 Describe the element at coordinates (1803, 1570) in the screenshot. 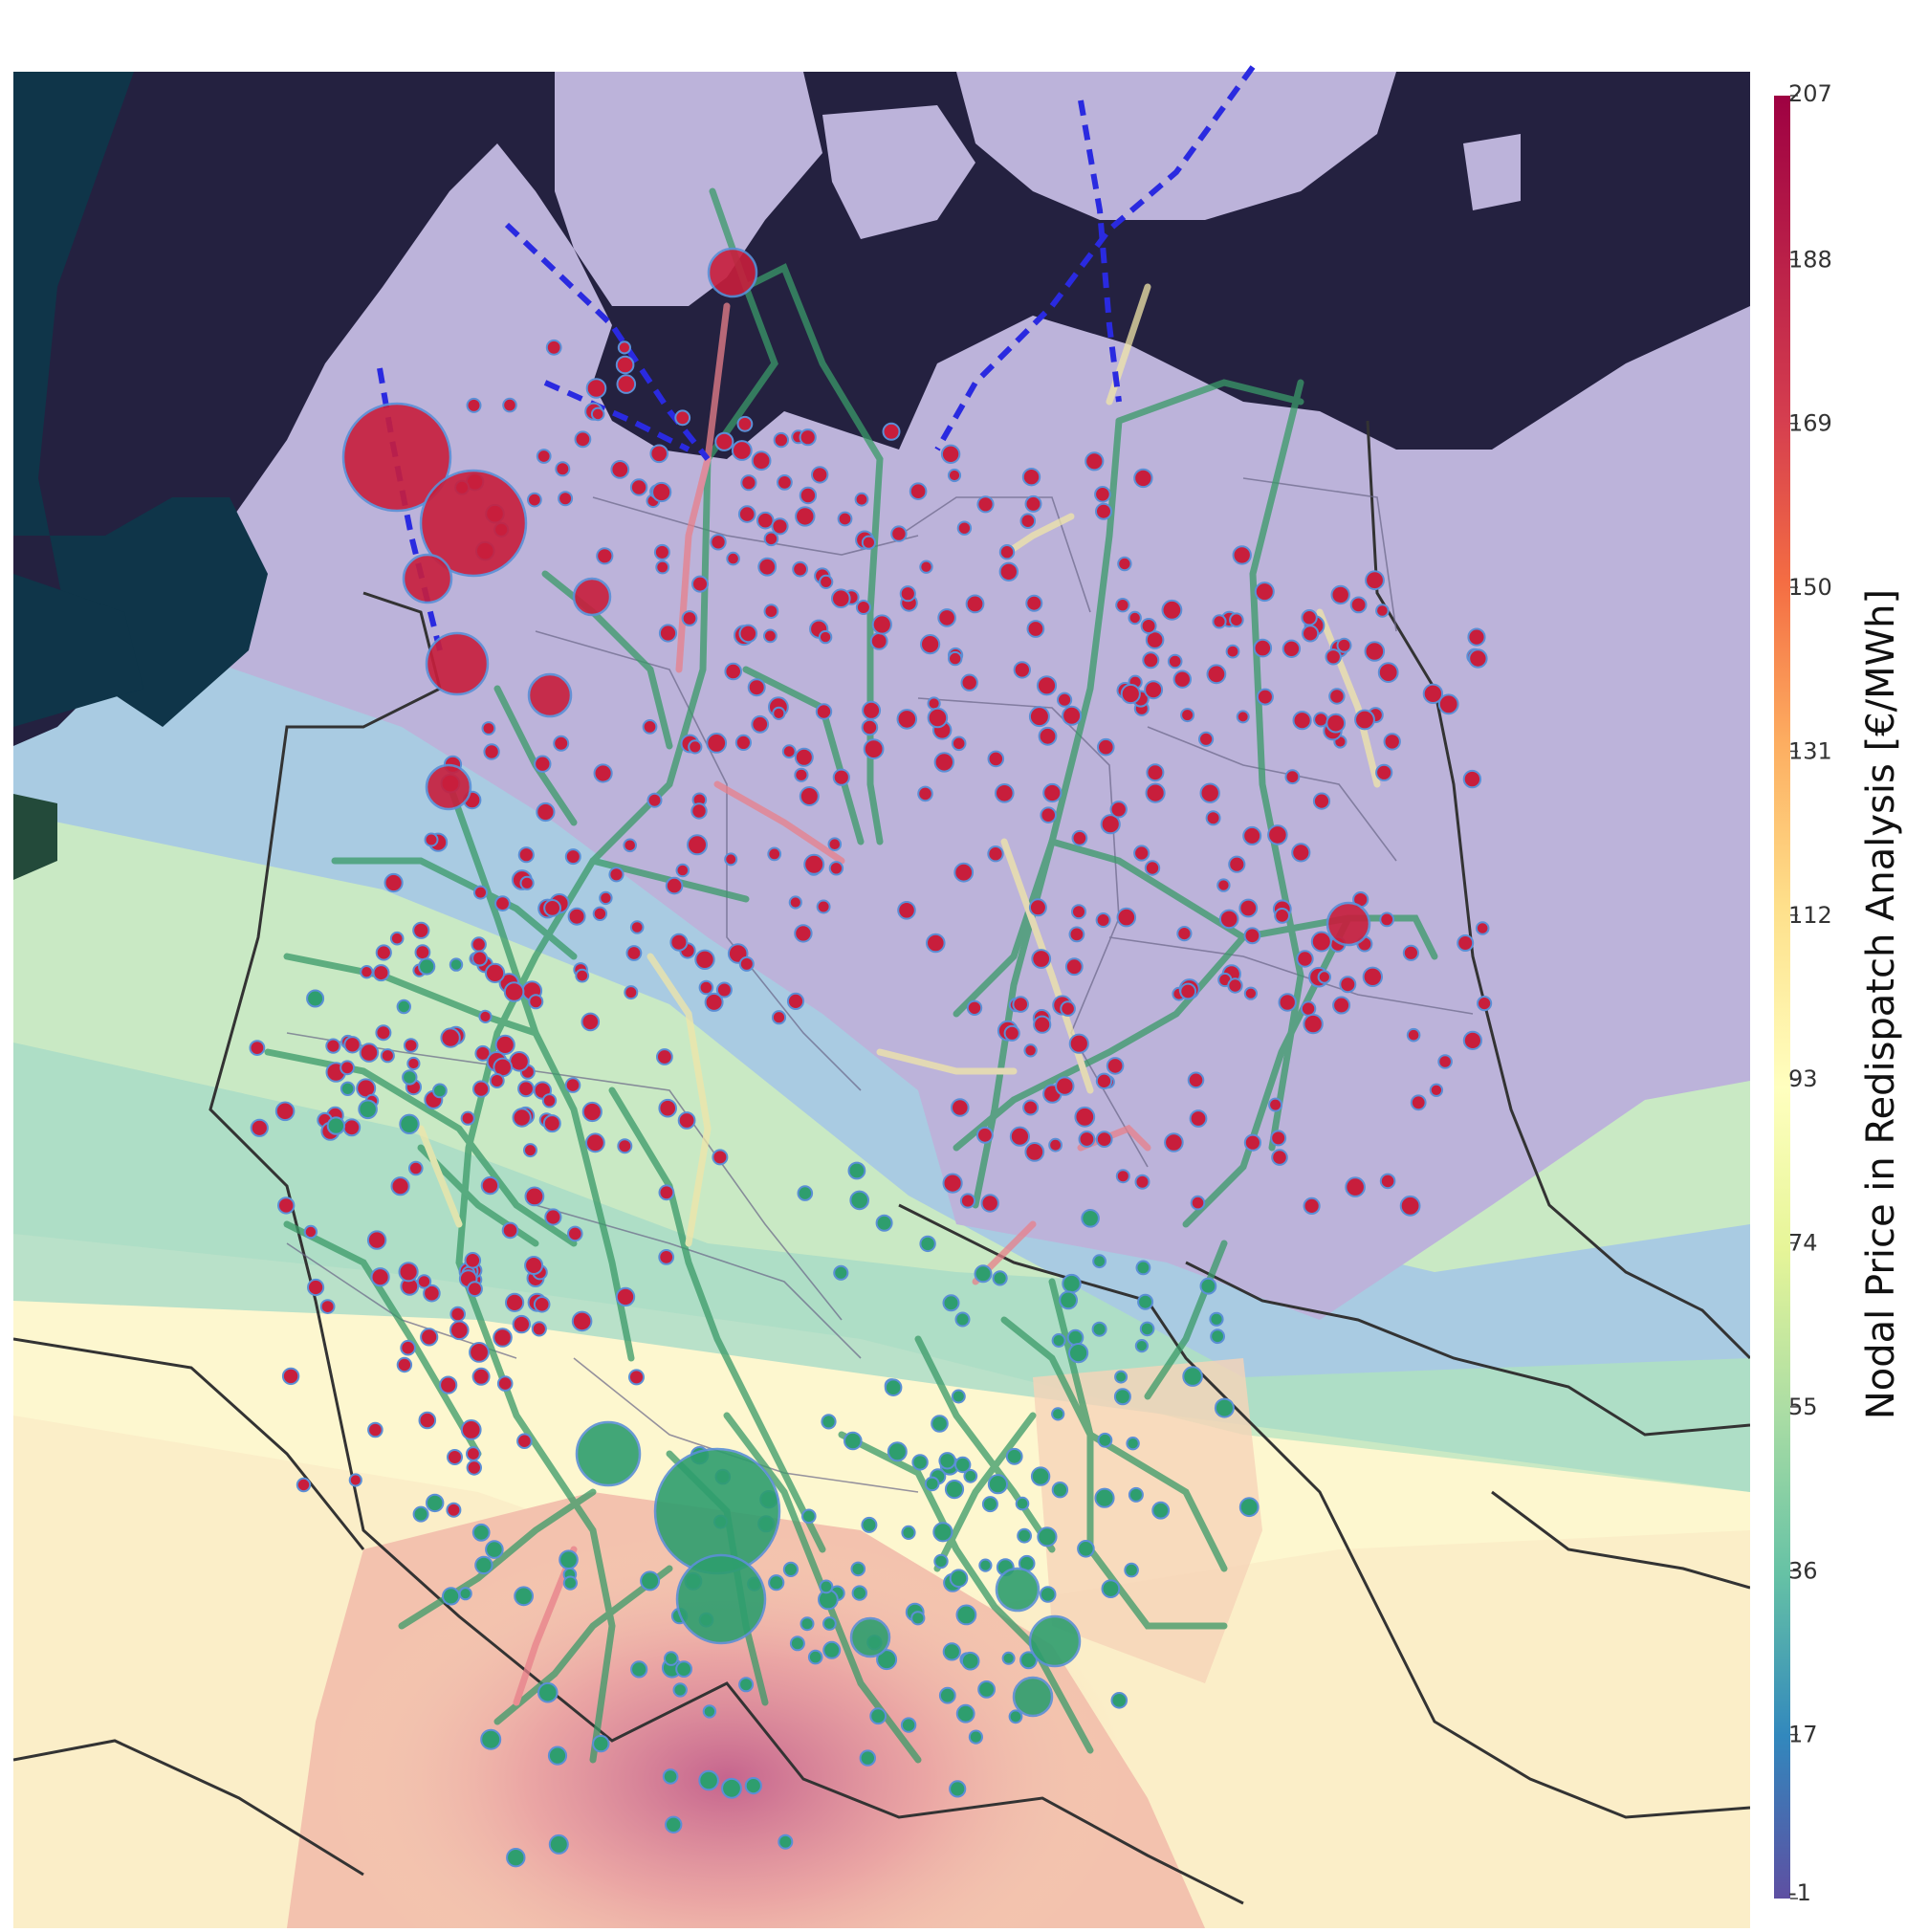

I see `colorbar-tick-label: 36` at that location.